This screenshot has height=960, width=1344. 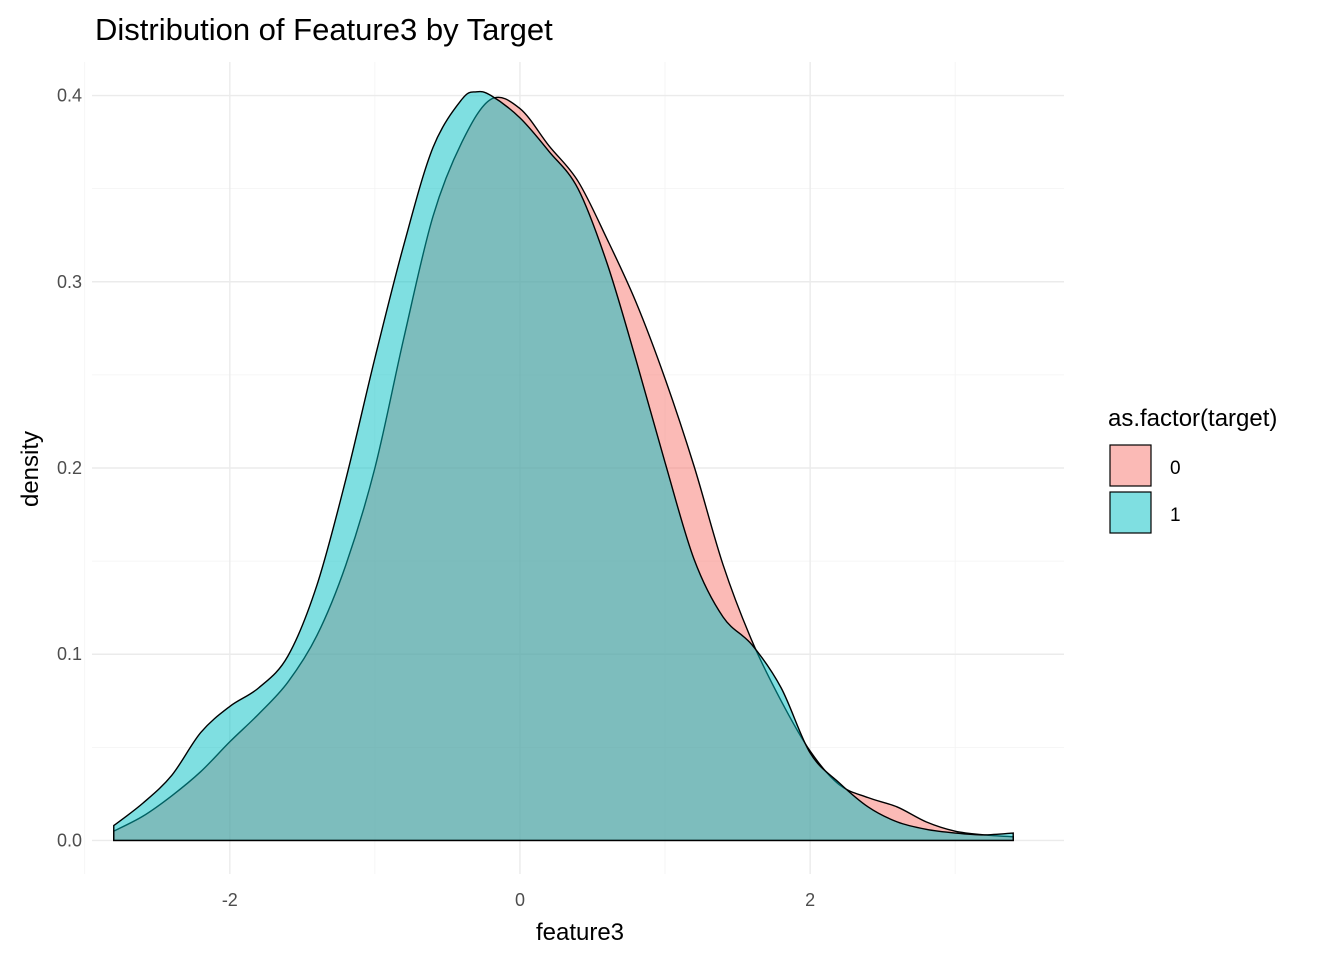 I want to click on x-tick-label: 0, so click(x=520, y=900).